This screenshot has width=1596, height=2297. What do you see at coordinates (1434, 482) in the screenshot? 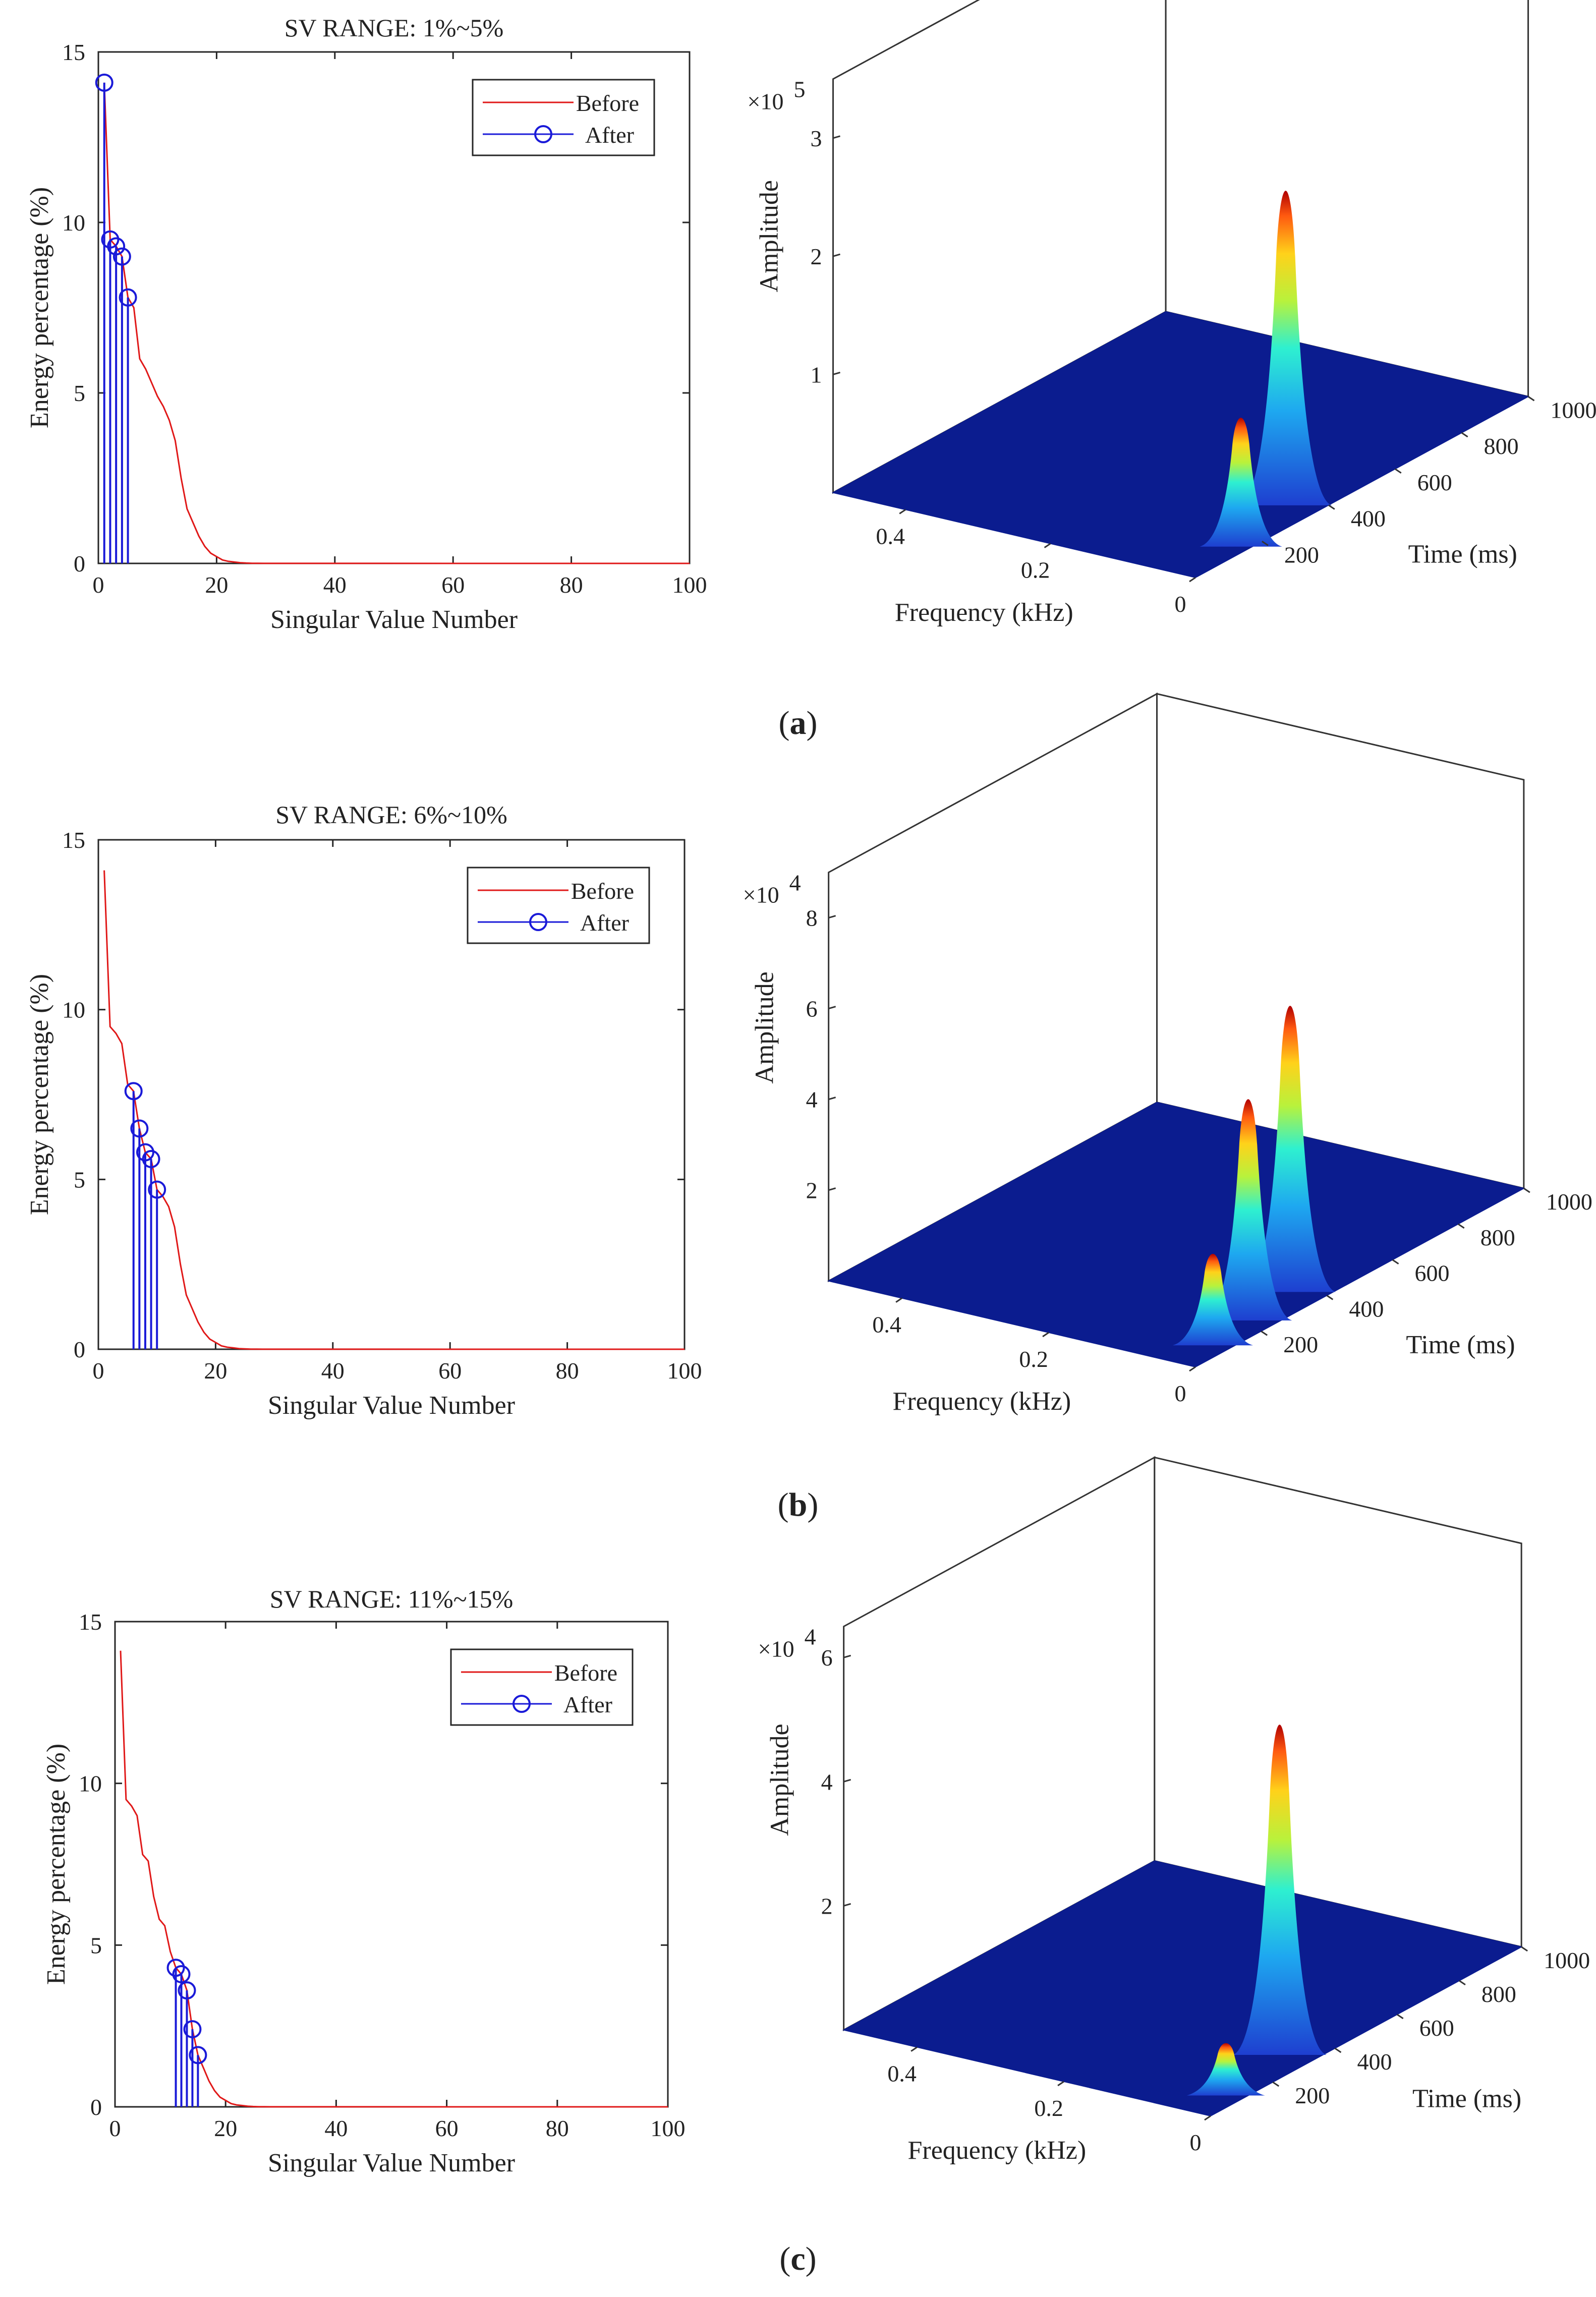
I see `time-tick-label: 600` at bounding box center [1434, 482].